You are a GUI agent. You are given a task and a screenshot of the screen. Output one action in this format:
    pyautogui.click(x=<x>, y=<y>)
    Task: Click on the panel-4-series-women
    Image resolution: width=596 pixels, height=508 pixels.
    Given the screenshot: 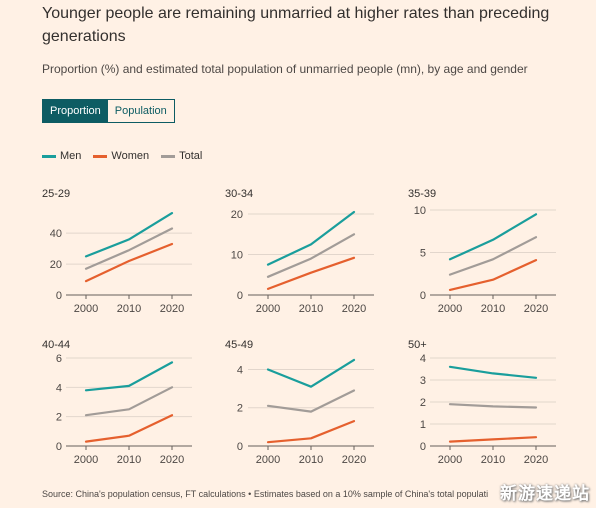 What is the action you would take?
    pyautogui.click(x=129, y=428)
    